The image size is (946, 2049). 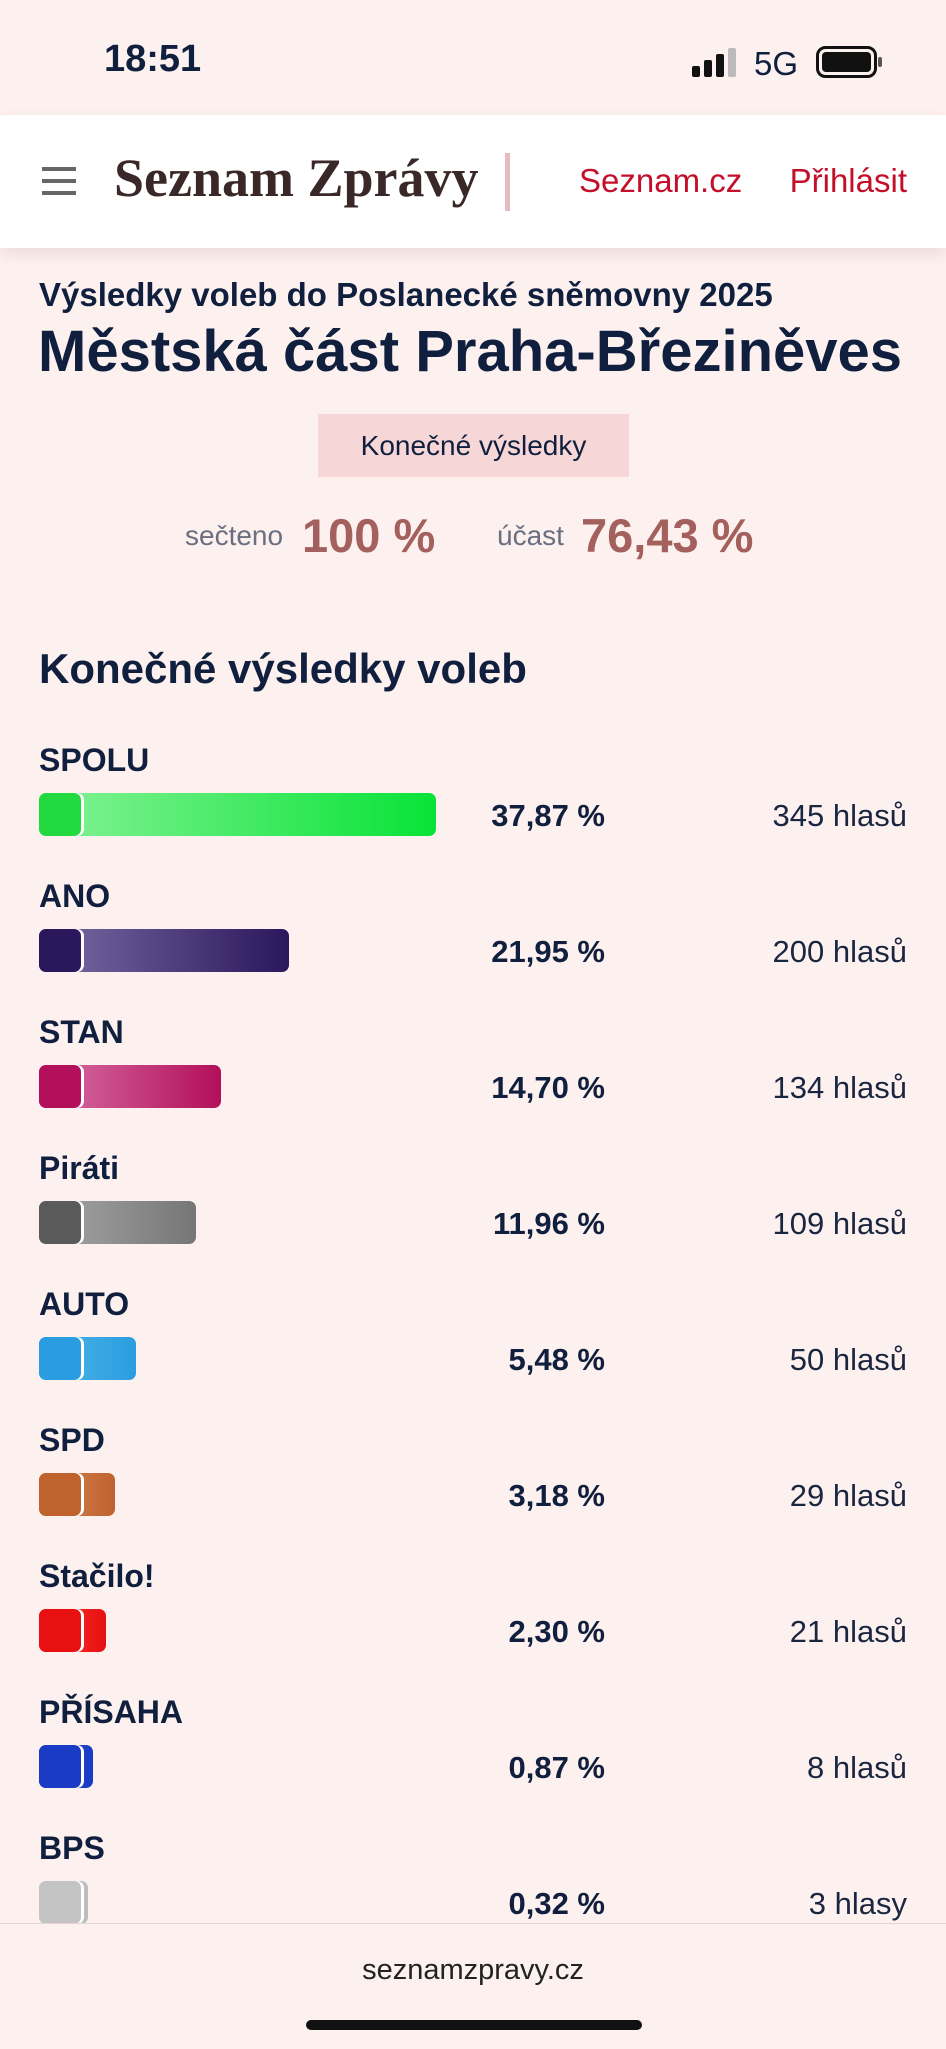 I want to click on votes: 50 hlasů, so click(x=848, y=1359).